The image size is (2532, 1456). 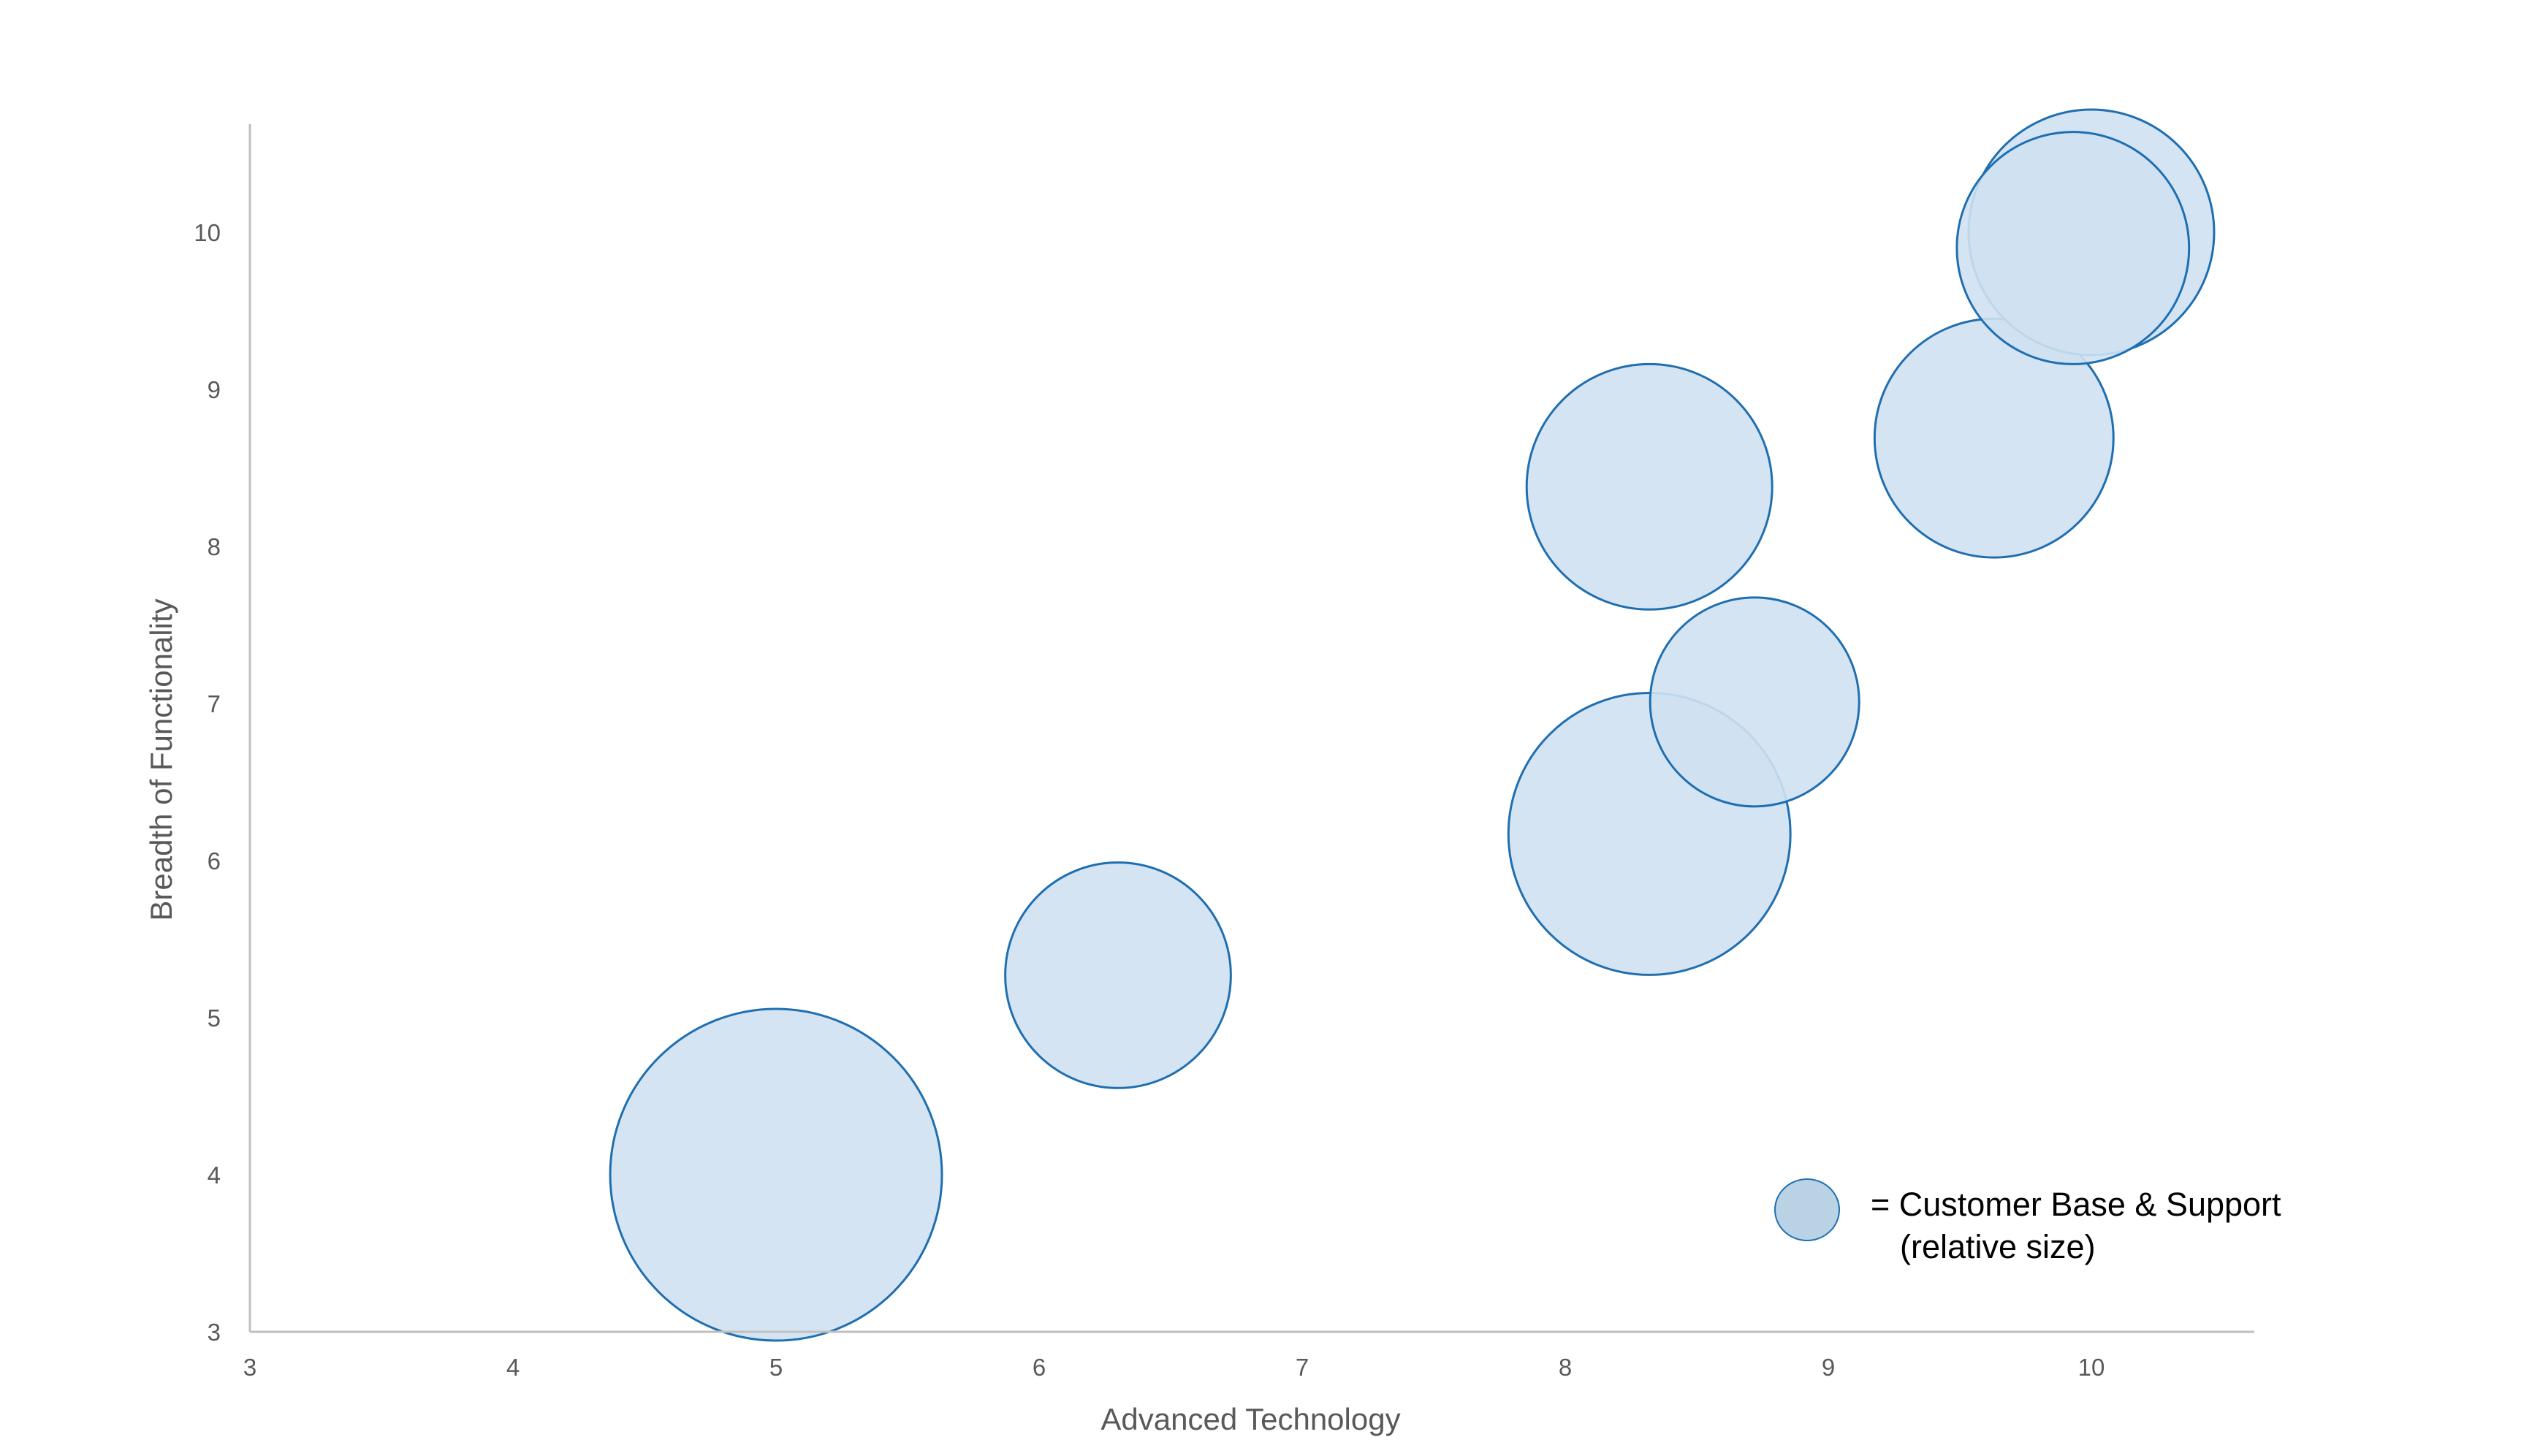 I want to click on x-tick-label: 8, so click(x=1565, y=1367).